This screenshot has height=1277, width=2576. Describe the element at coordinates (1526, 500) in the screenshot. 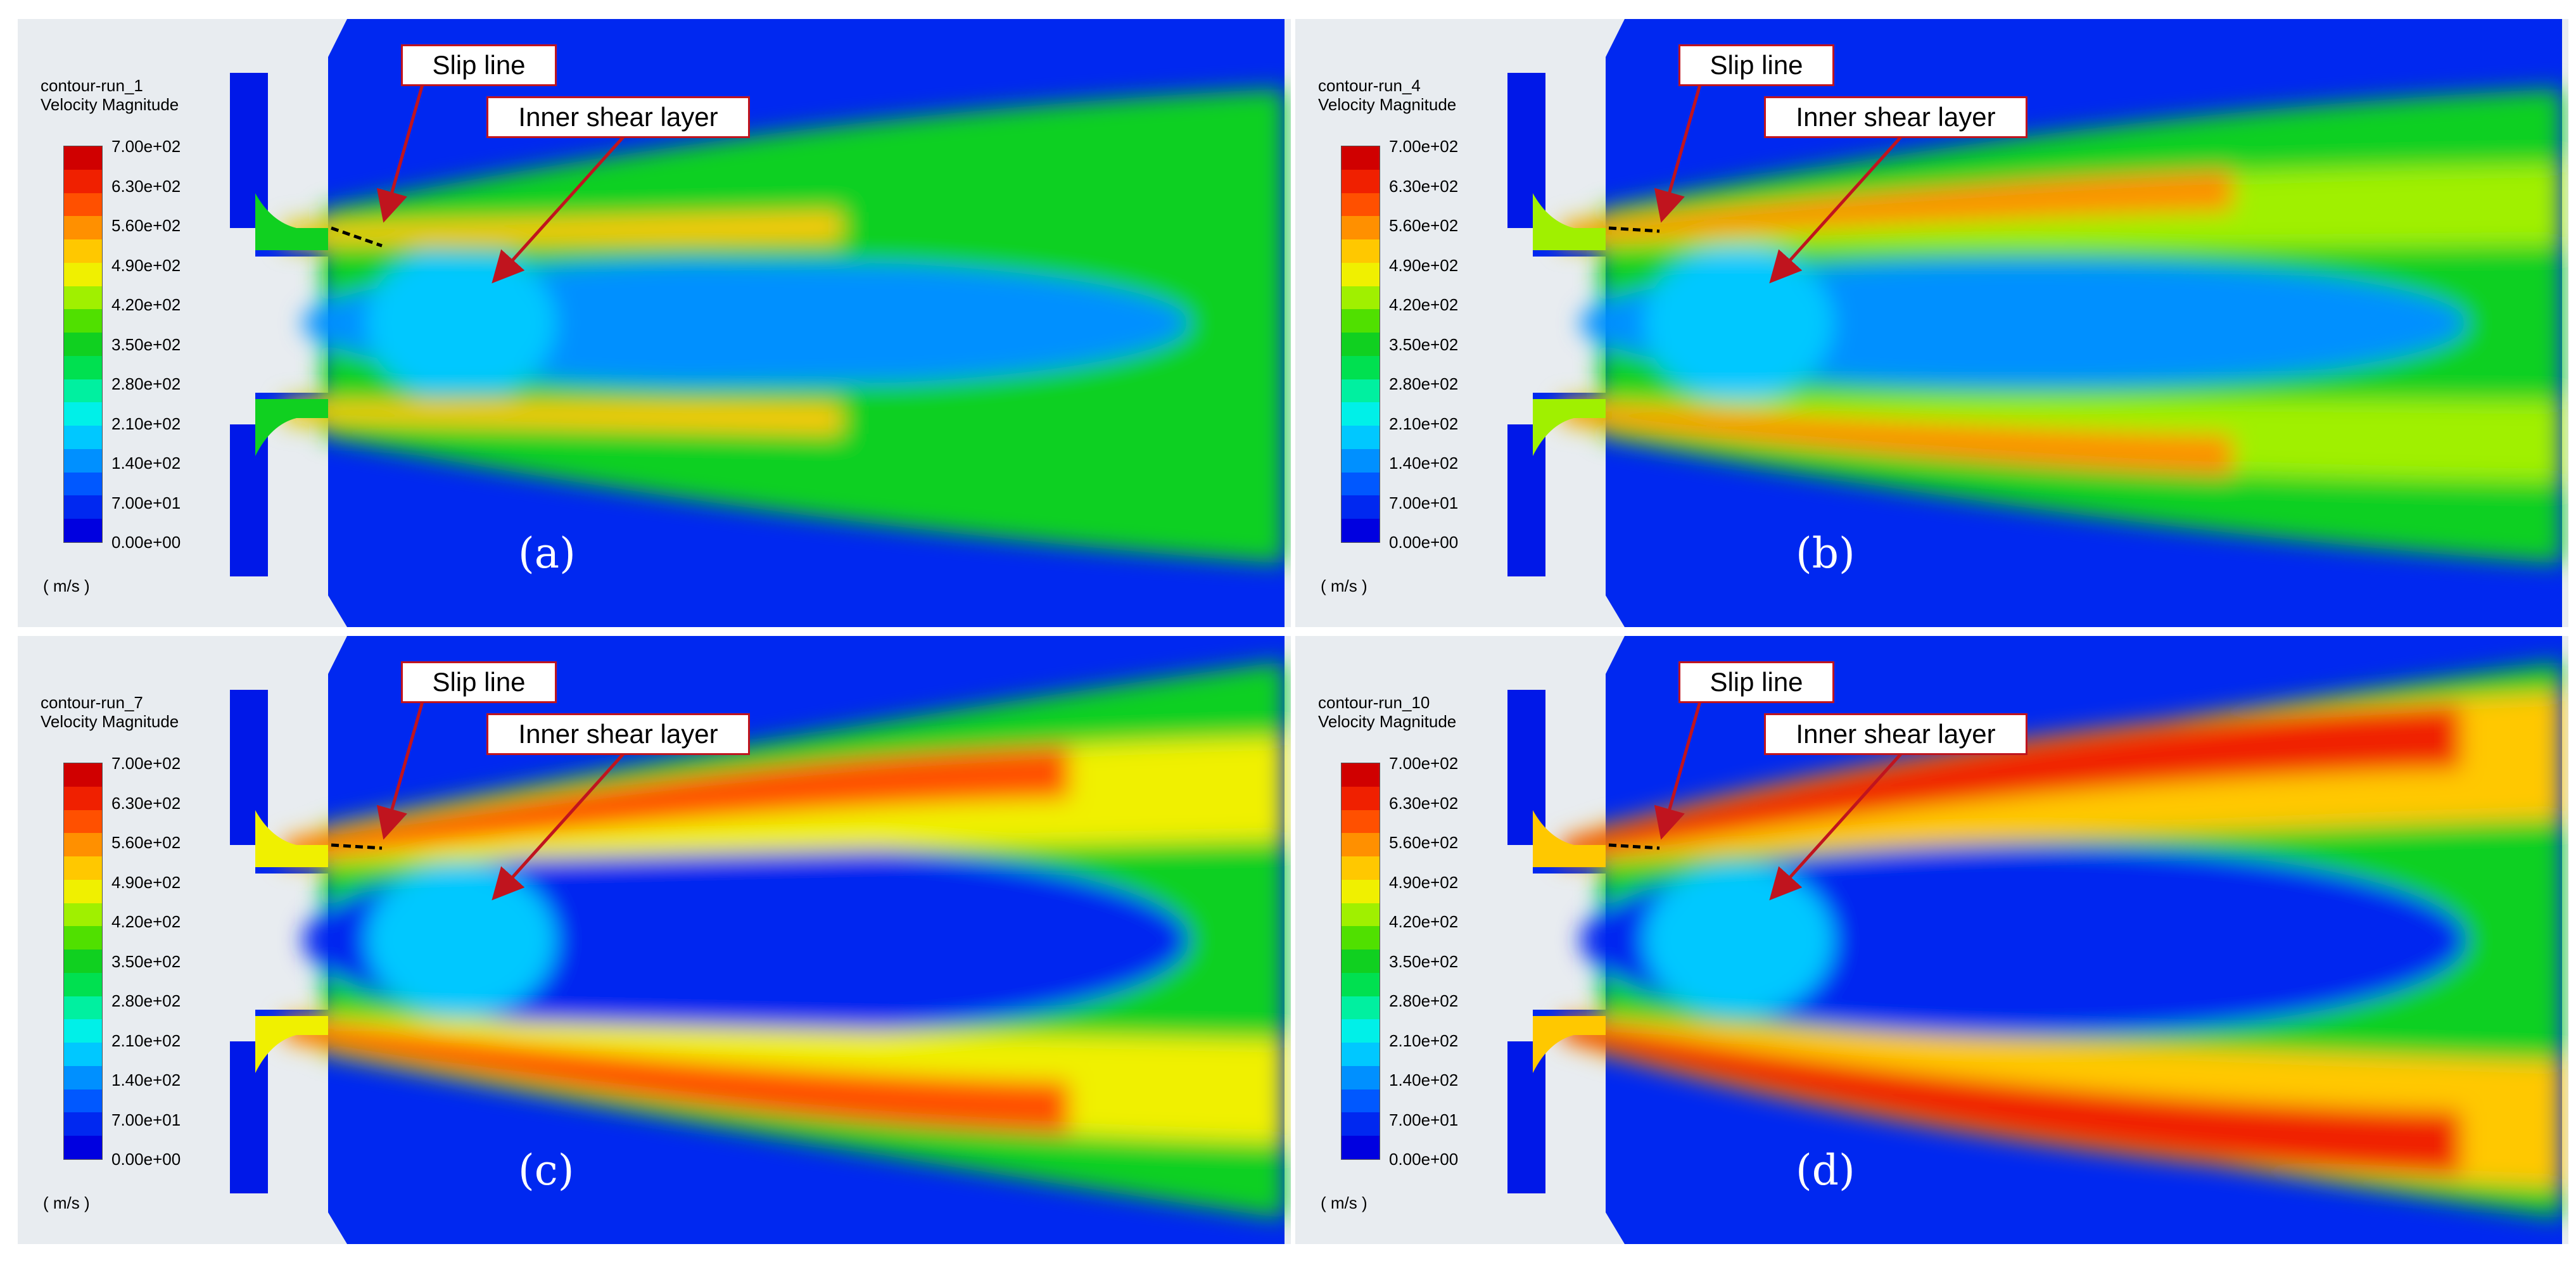

I see `lower-inlet-wall` at that location.